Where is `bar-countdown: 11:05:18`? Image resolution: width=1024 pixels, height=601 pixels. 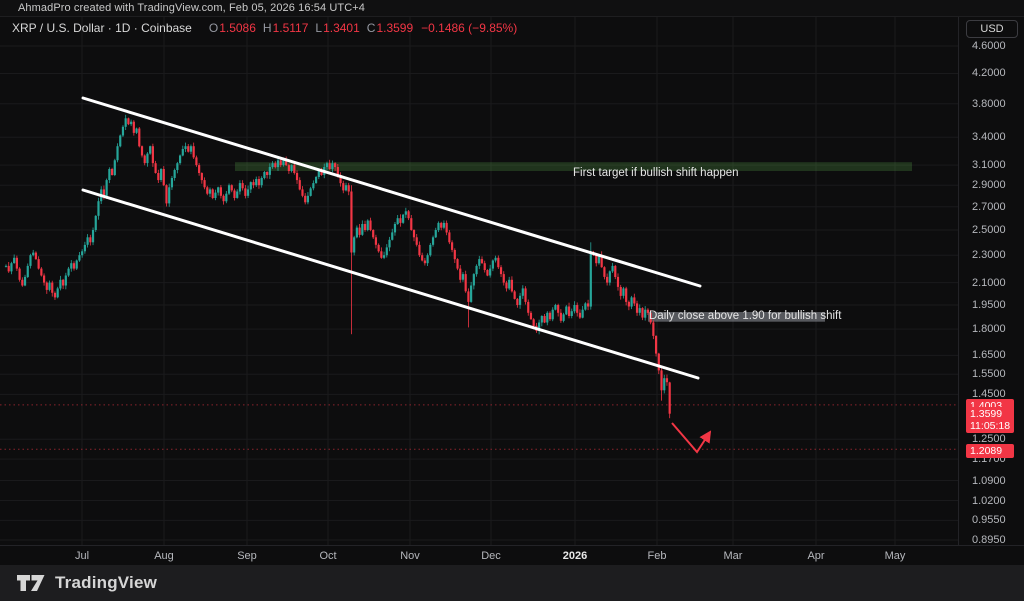
bar-countdown: 11:05:18 is located at coordinates (990, 426).